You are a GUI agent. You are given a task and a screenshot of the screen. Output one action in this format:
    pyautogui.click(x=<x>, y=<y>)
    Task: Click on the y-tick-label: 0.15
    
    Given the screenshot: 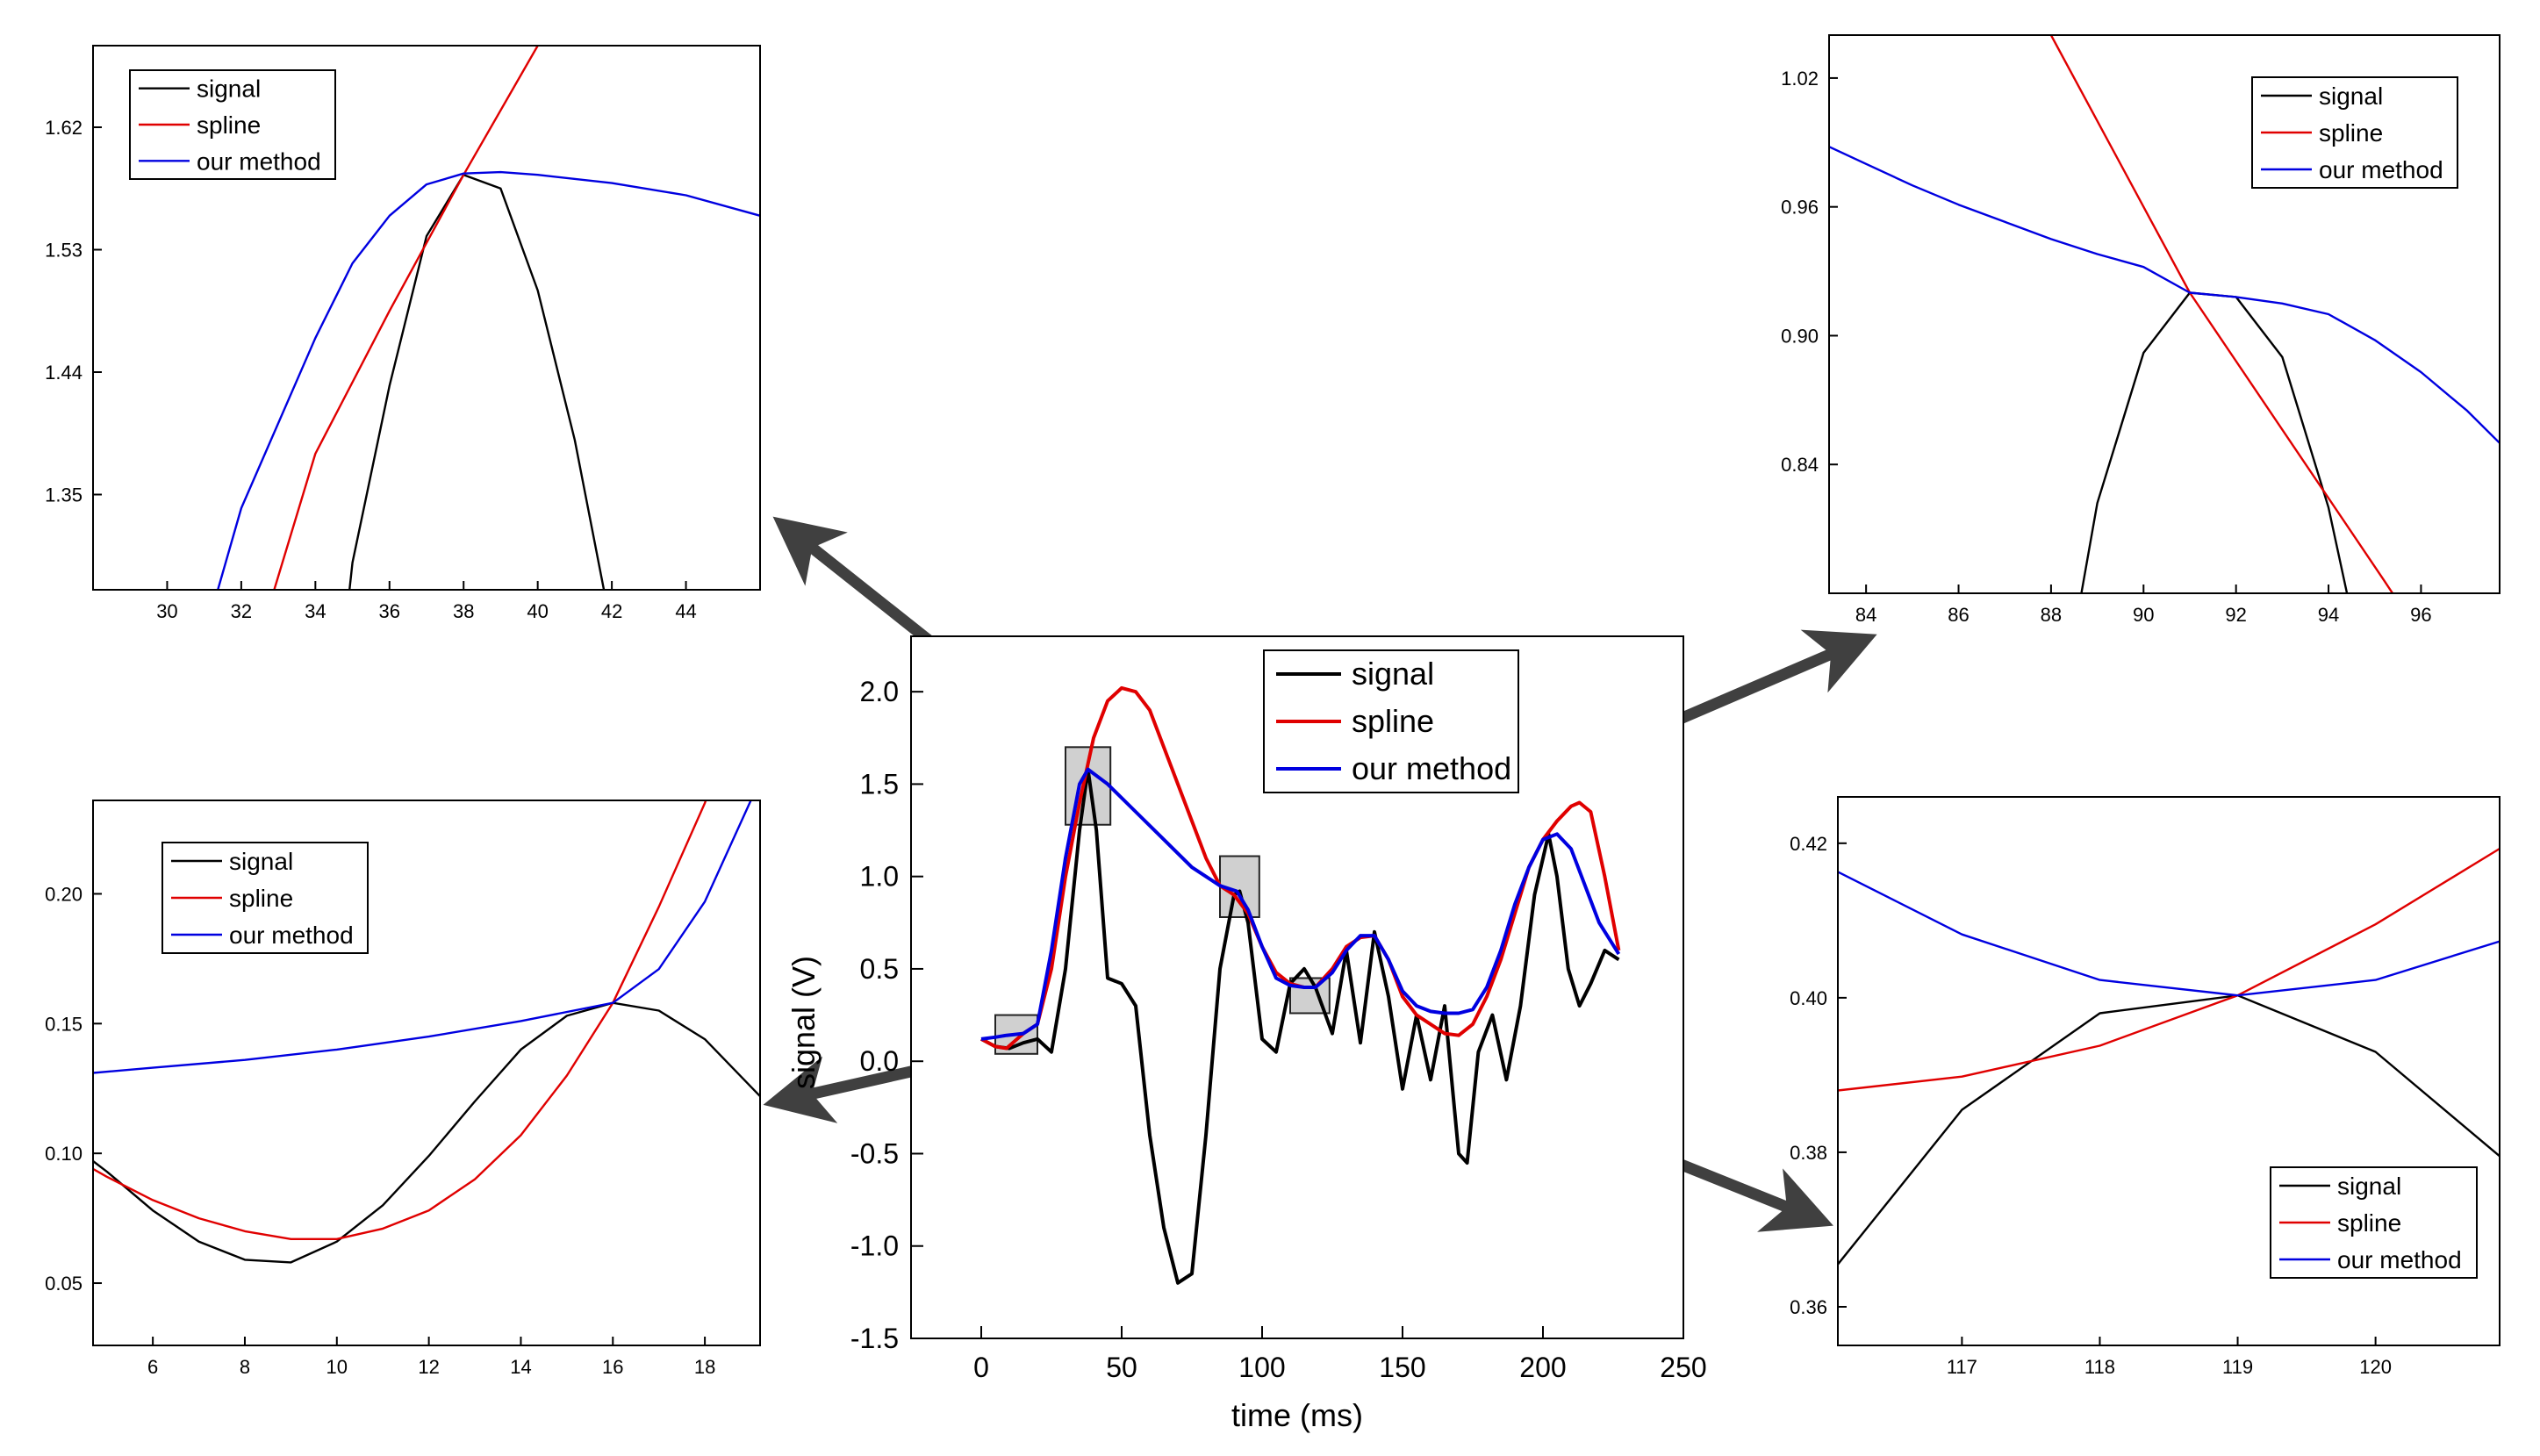 What is the action you would take?
    pyautogui.click(x=64, y=1024)
    